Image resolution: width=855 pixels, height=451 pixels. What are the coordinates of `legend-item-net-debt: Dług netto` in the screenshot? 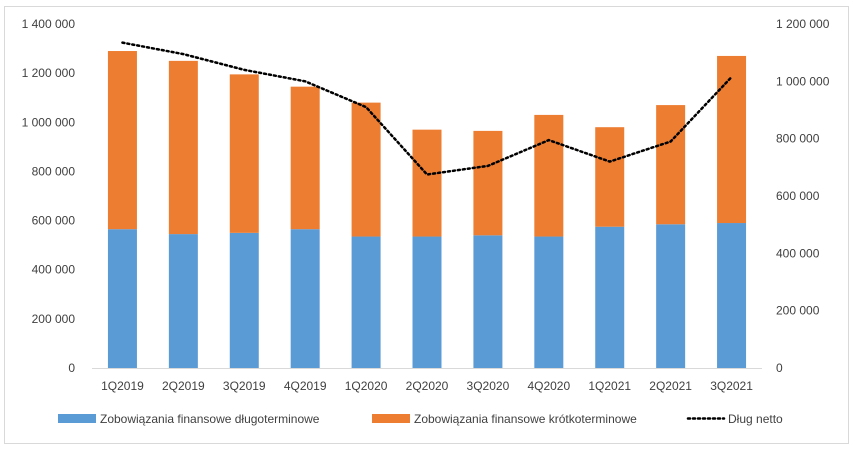 It's located at (734, 419).